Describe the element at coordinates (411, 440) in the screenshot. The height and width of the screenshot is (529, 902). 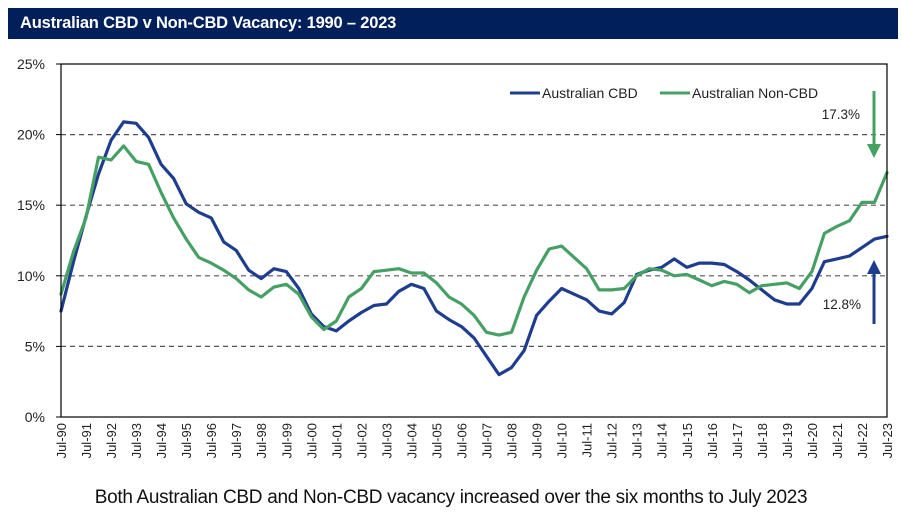
I see `x-tick-label: Jul-04` at that location.